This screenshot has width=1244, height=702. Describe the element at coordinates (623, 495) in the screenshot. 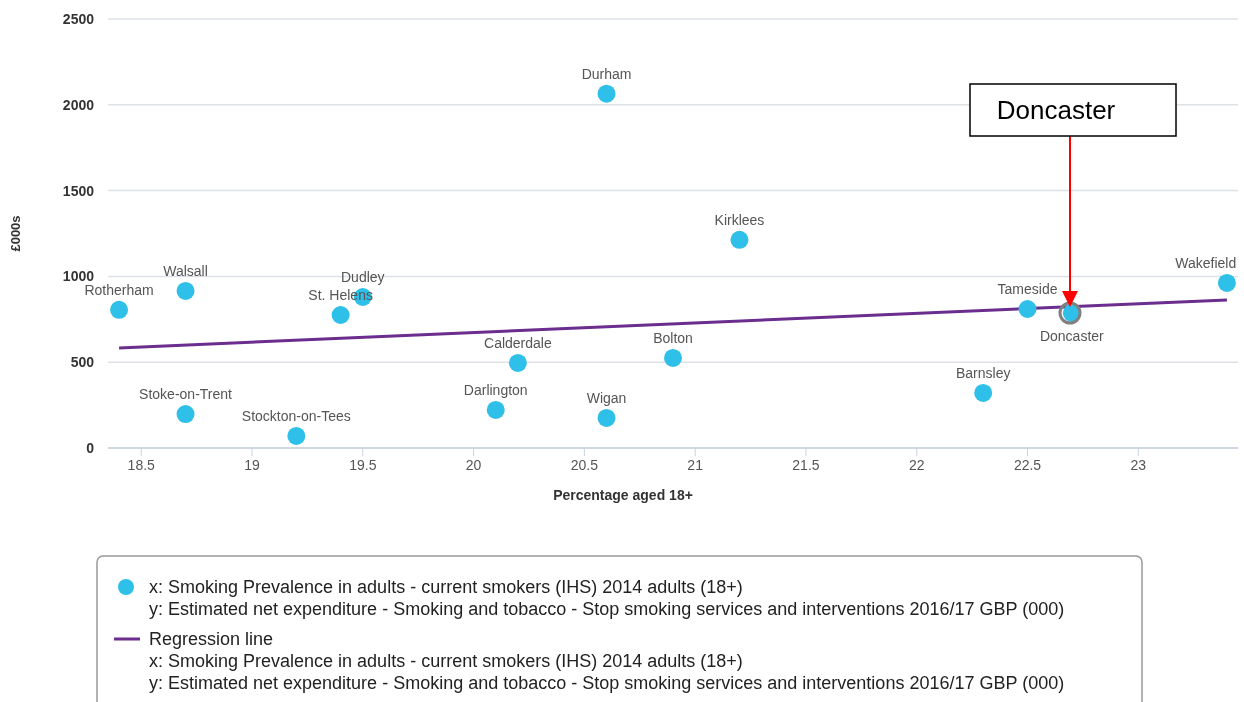

I see `x-axis-title: Percentage aged 18+` at that location.